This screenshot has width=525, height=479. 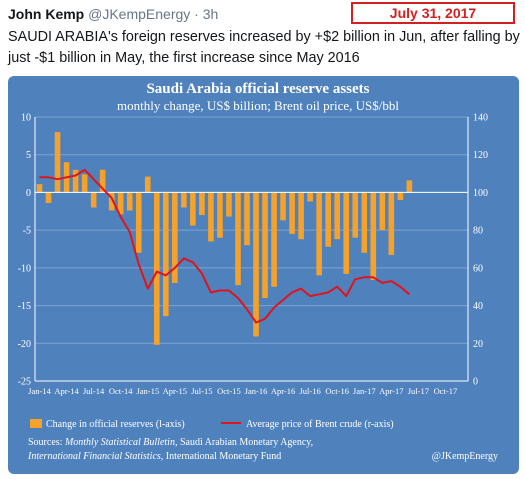 What do you see at coordinates (478, 344) in the screenshot?
I see `y-right-tick-label: 20` at bounding box center [478, 344].